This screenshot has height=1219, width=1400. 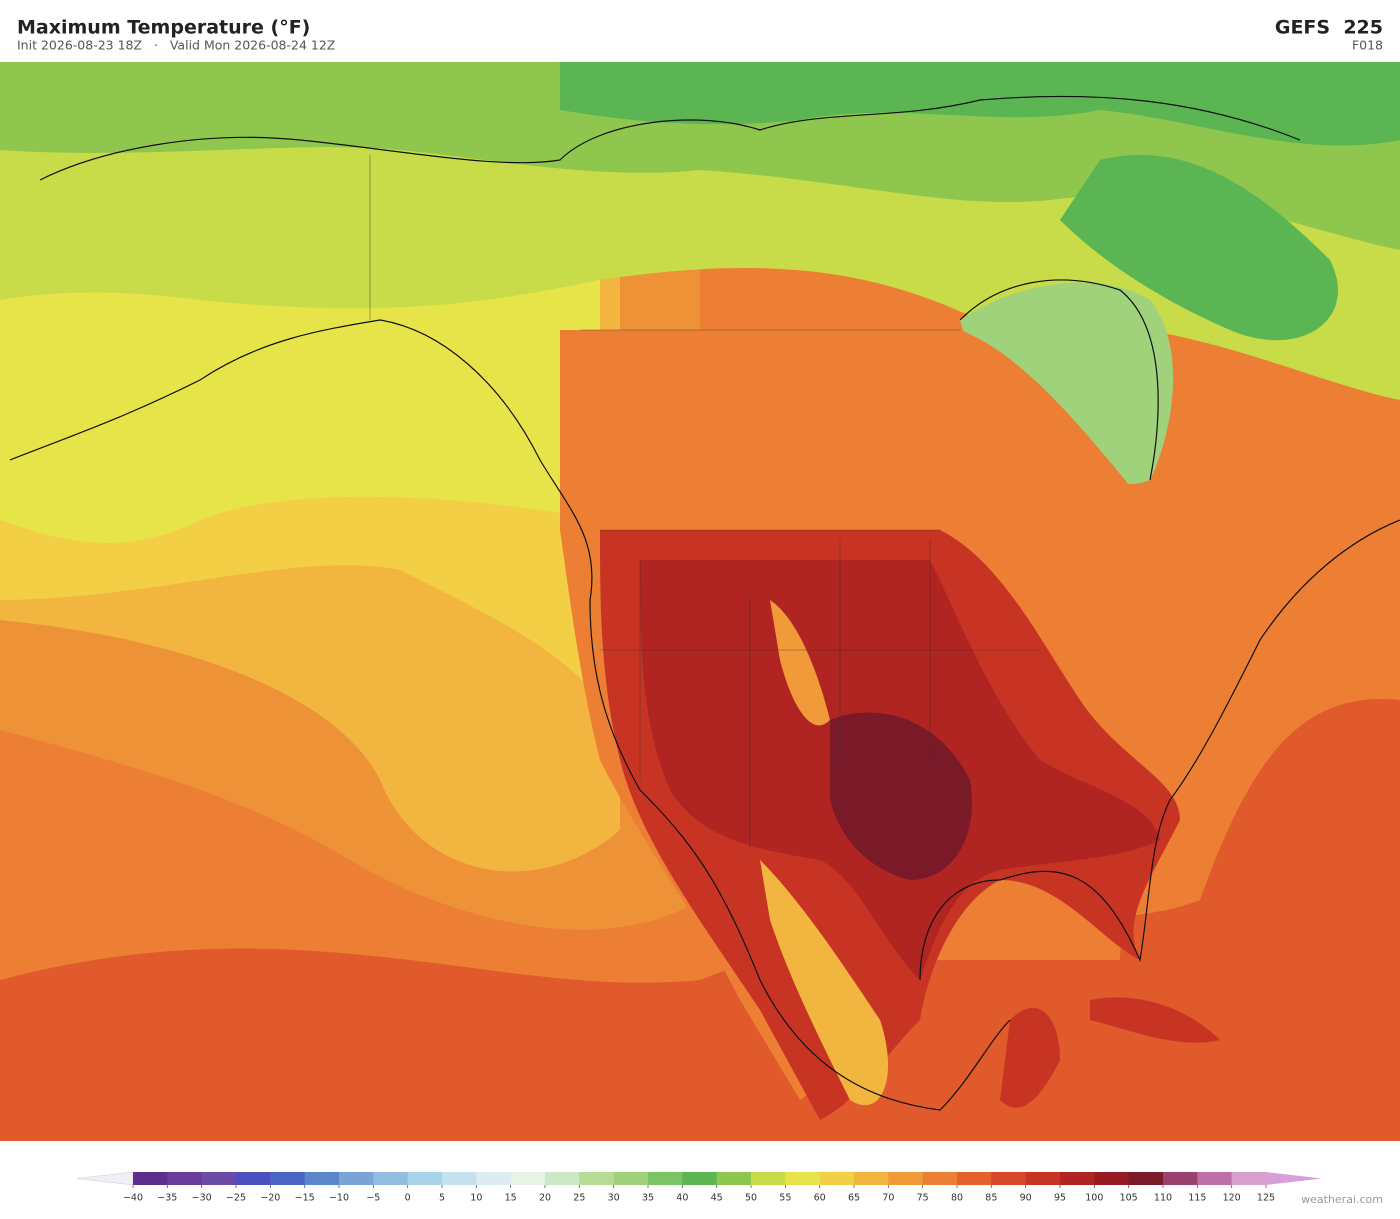 What do you see at coordinates (682, 1198) in the screenshot?
I see `colorbar-tick-label: 40` at bounding box center [682, 1198].